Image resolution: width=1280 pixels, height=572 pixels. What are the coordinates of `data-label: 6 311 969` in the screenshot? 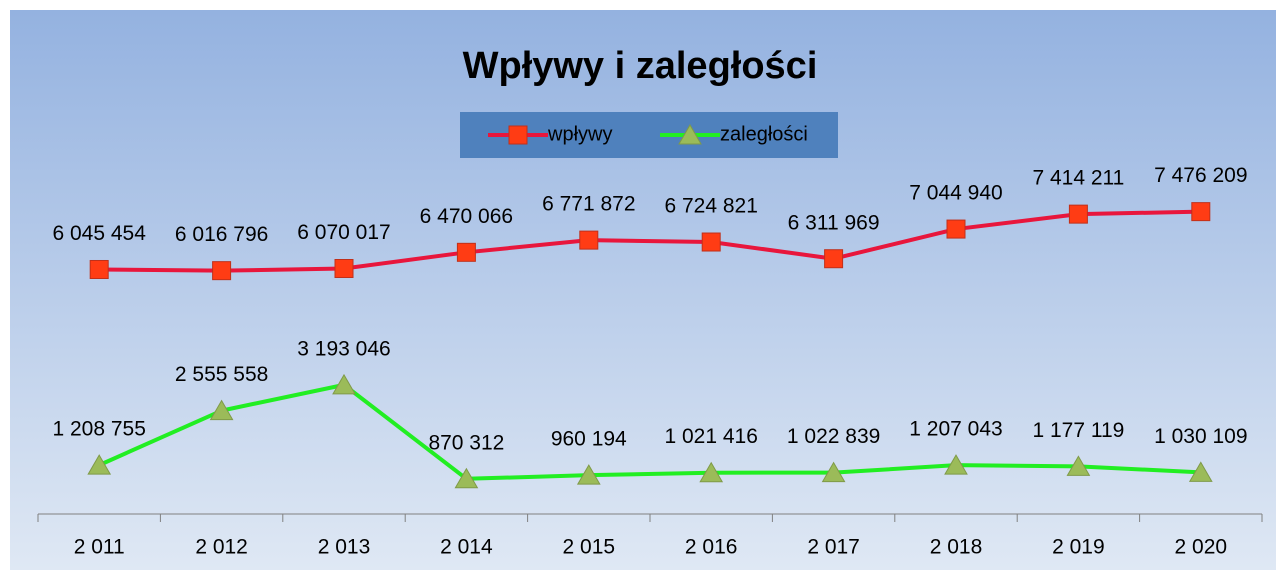 It's located at (834, 222).